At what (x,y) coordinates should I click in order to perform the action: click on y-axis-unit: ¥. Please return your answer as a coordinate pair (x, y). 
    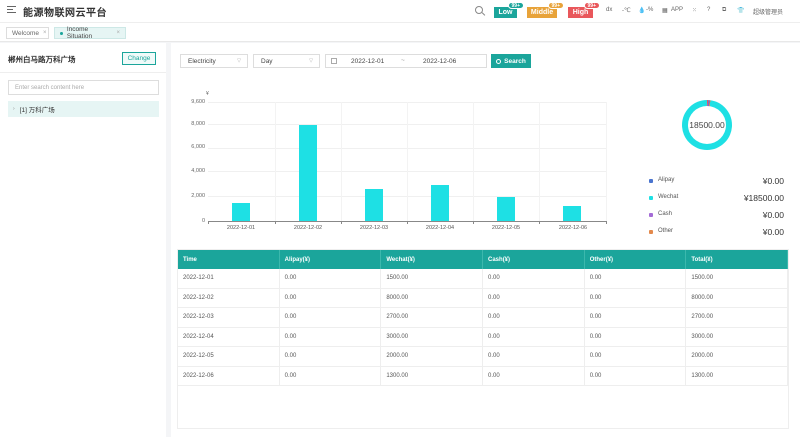
    Looking at the image, I should click on (207, 94).